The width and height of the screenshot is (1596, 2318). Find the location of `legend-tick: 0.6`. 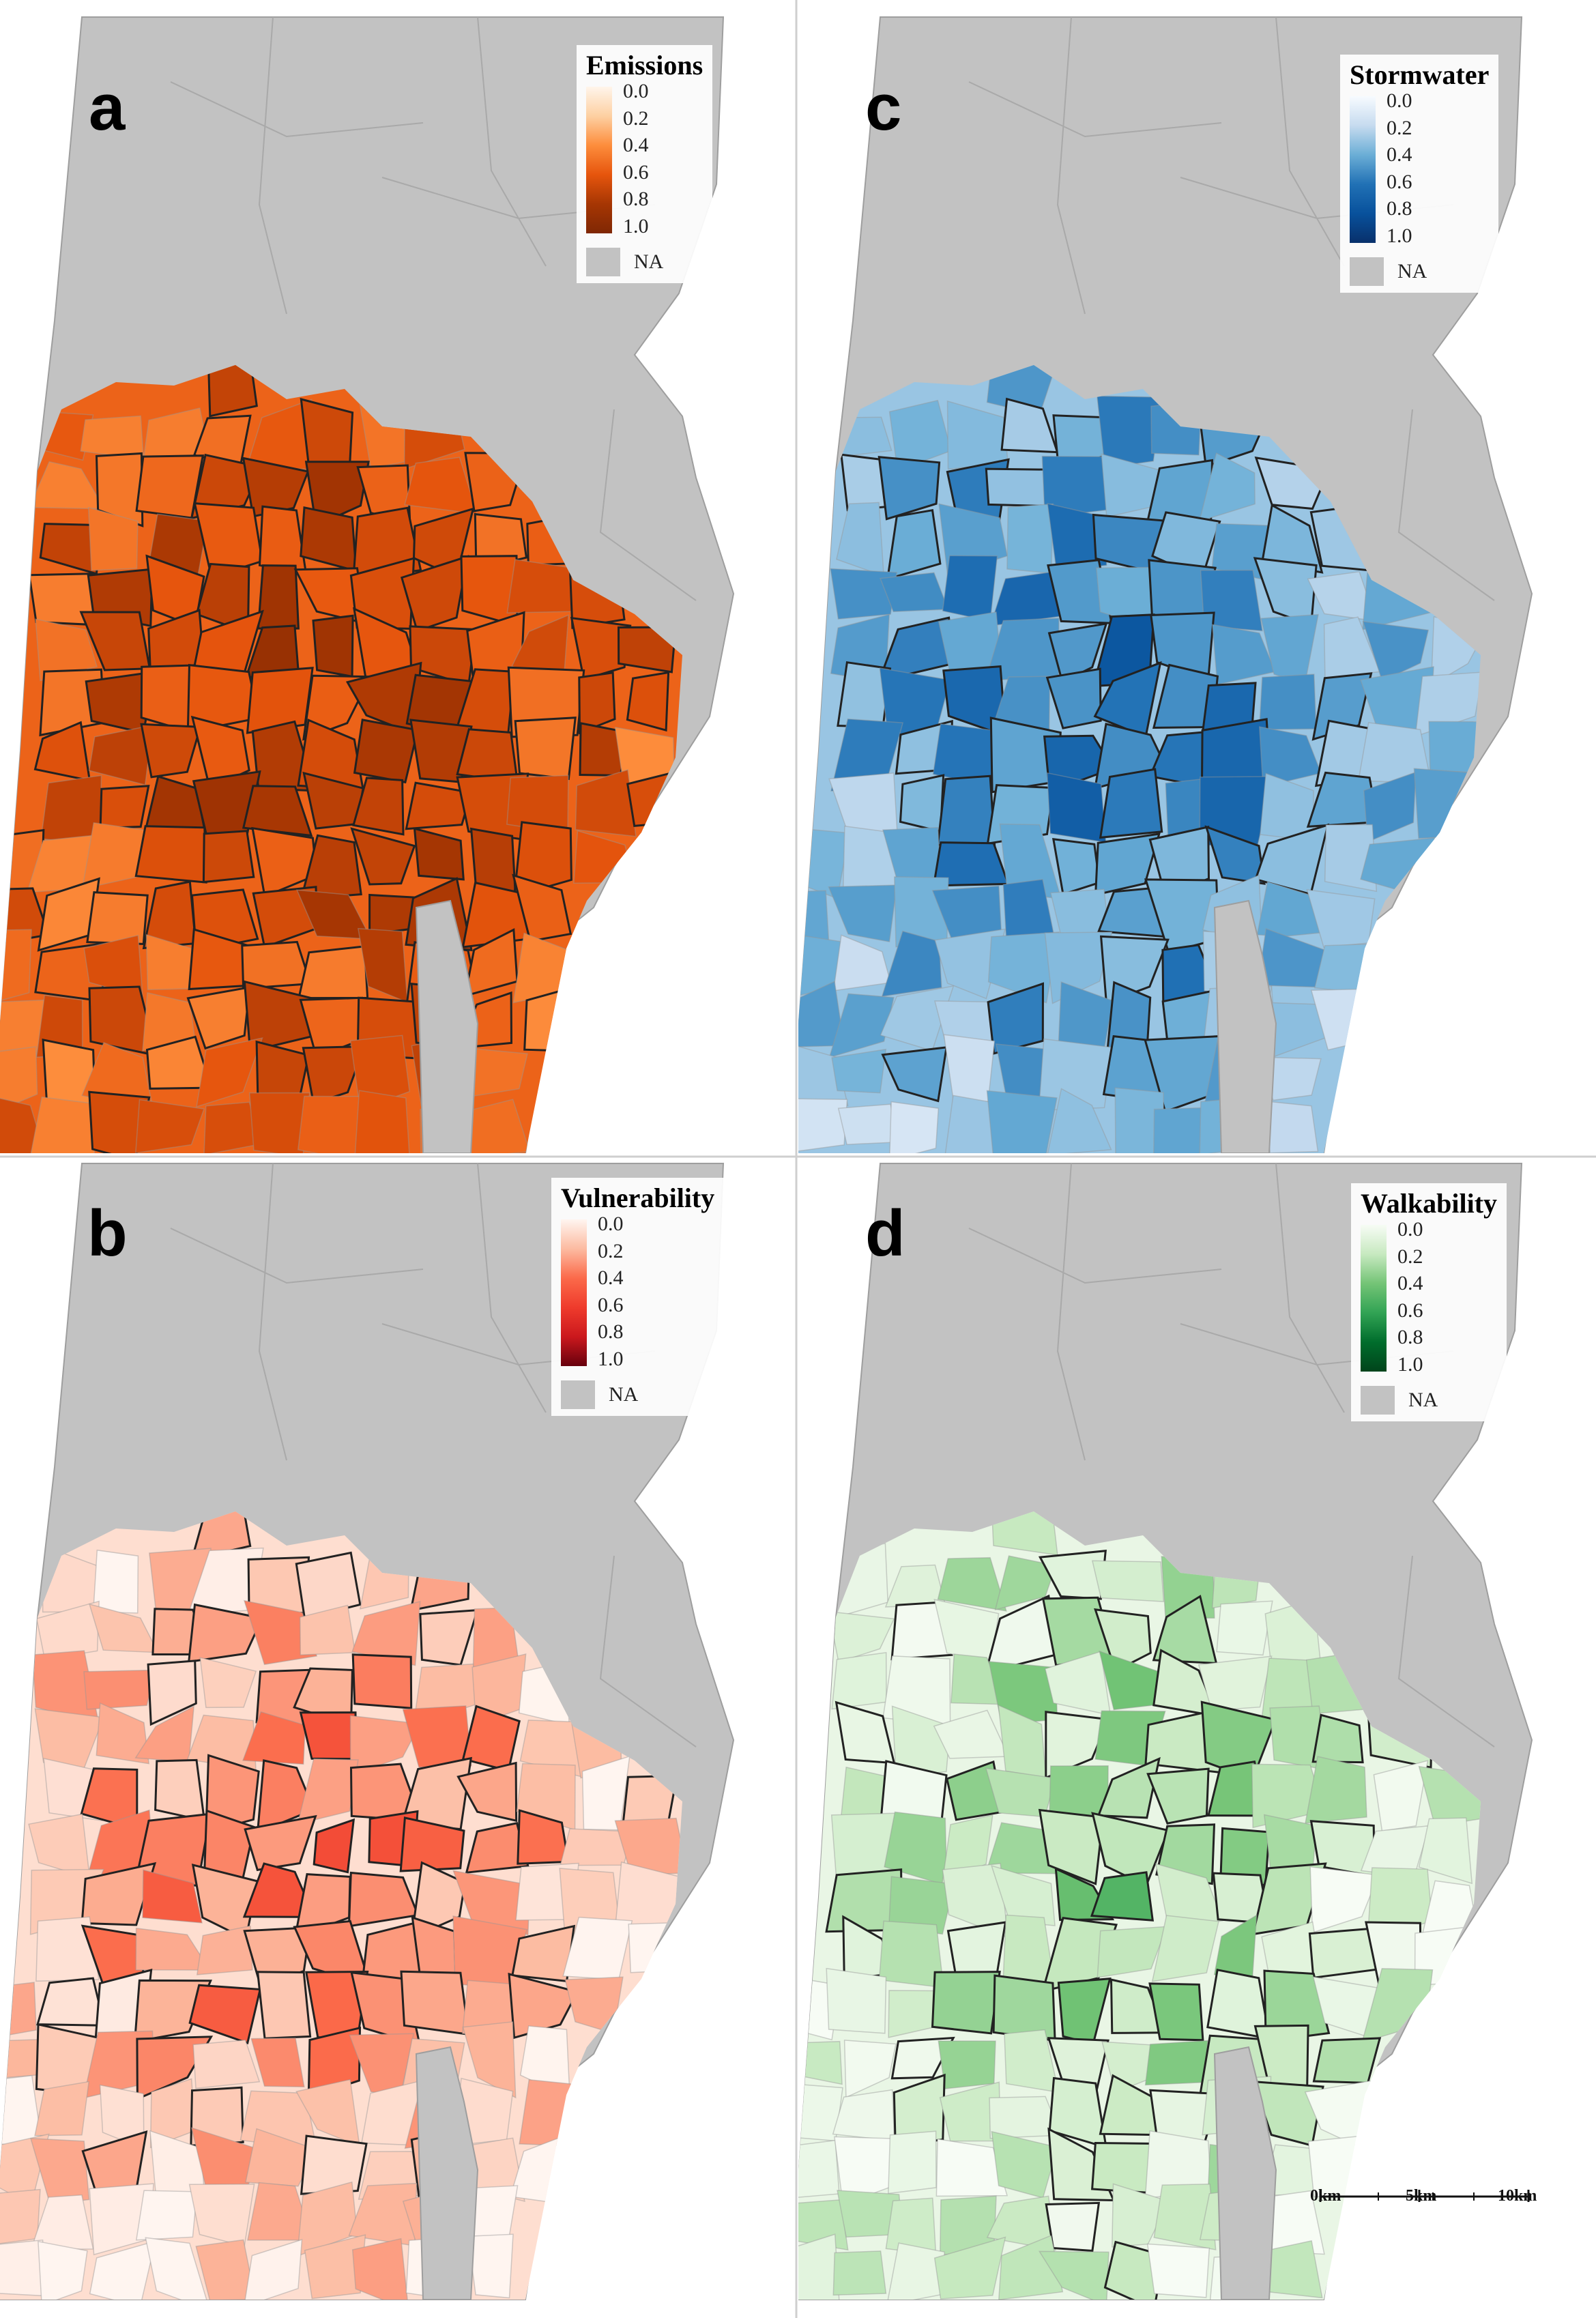

legend-tick: 0.6 is located at coordinates (1410, 1310).